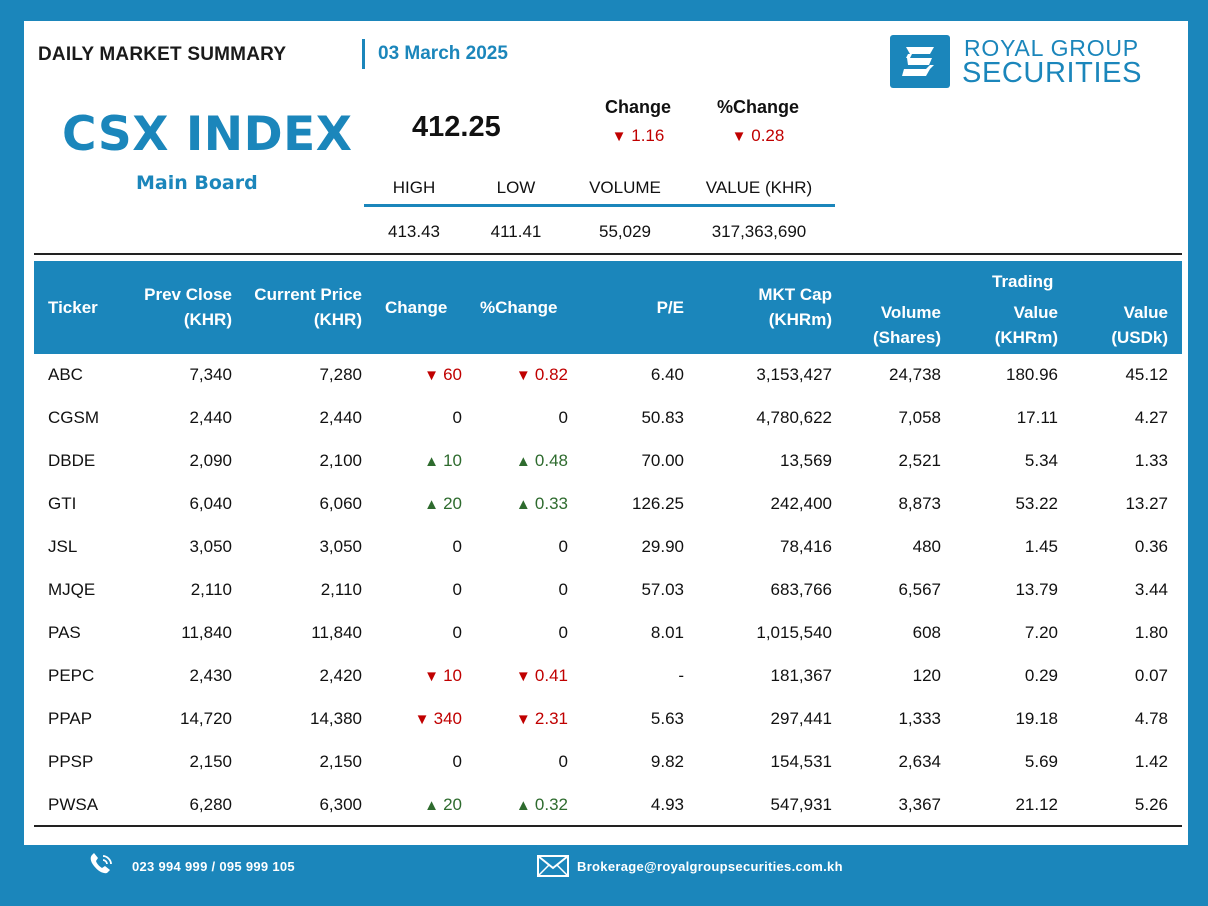 The height and width of the screenshot is (906, 1208). What do you see at coordinates (73, 804) in the screenshot?
I see `cell-ticker: PWSA` at bounding box center [73, 804].